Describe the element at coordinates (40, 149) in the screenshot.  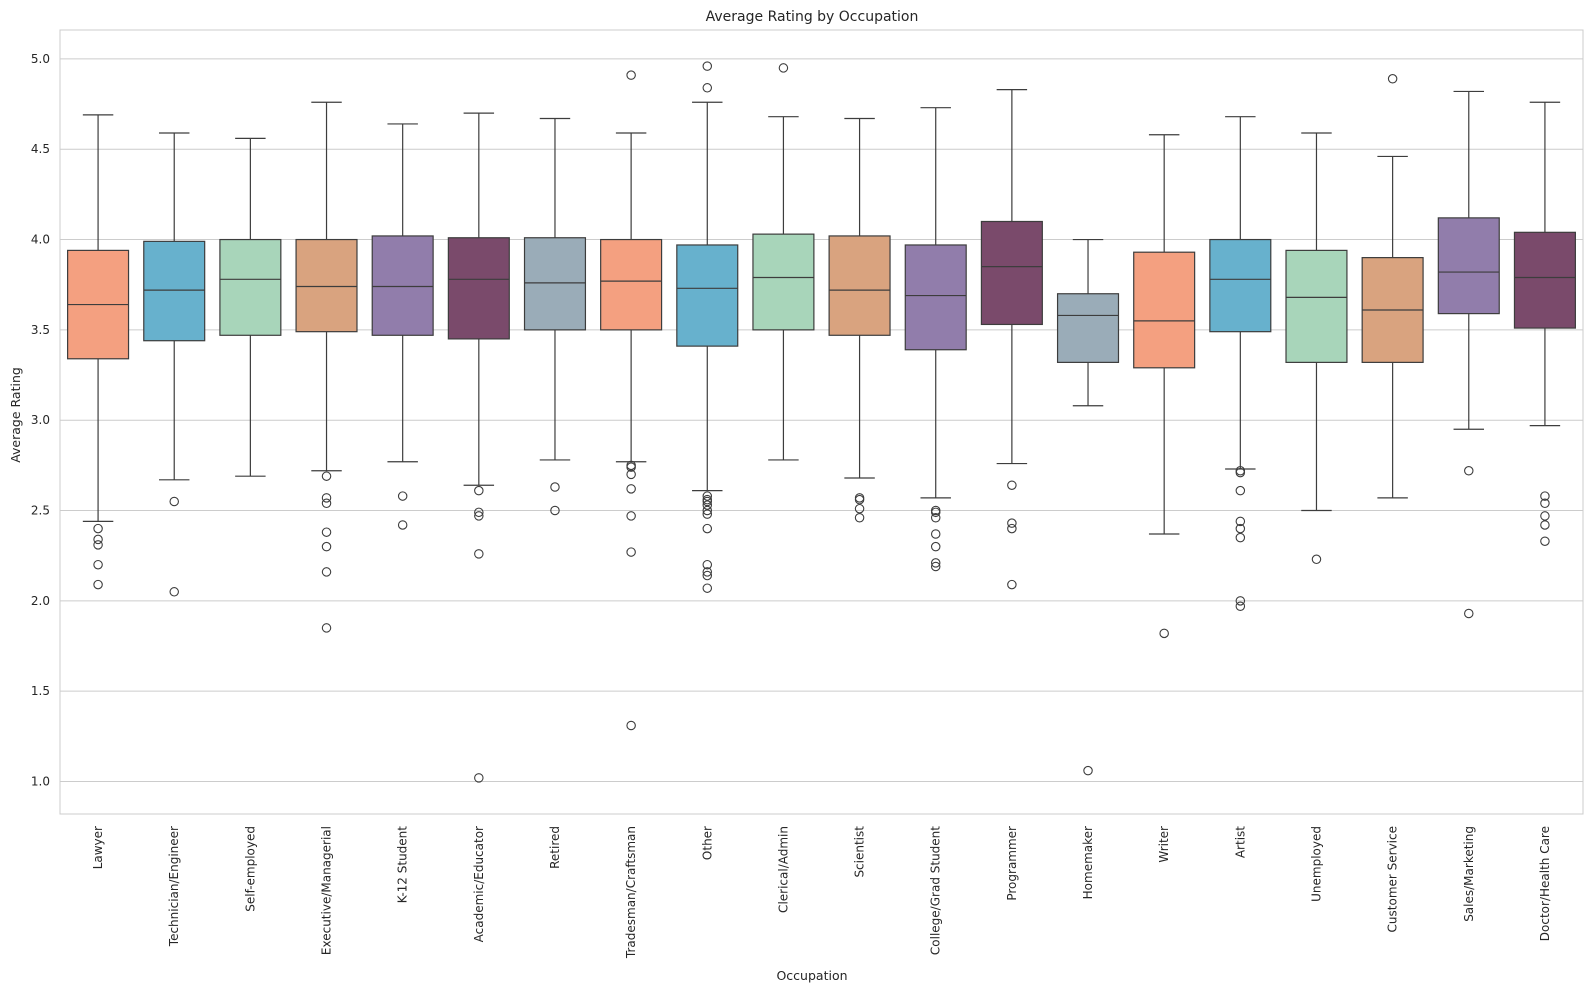
I see `y-tick-label: 4.5` at that location.